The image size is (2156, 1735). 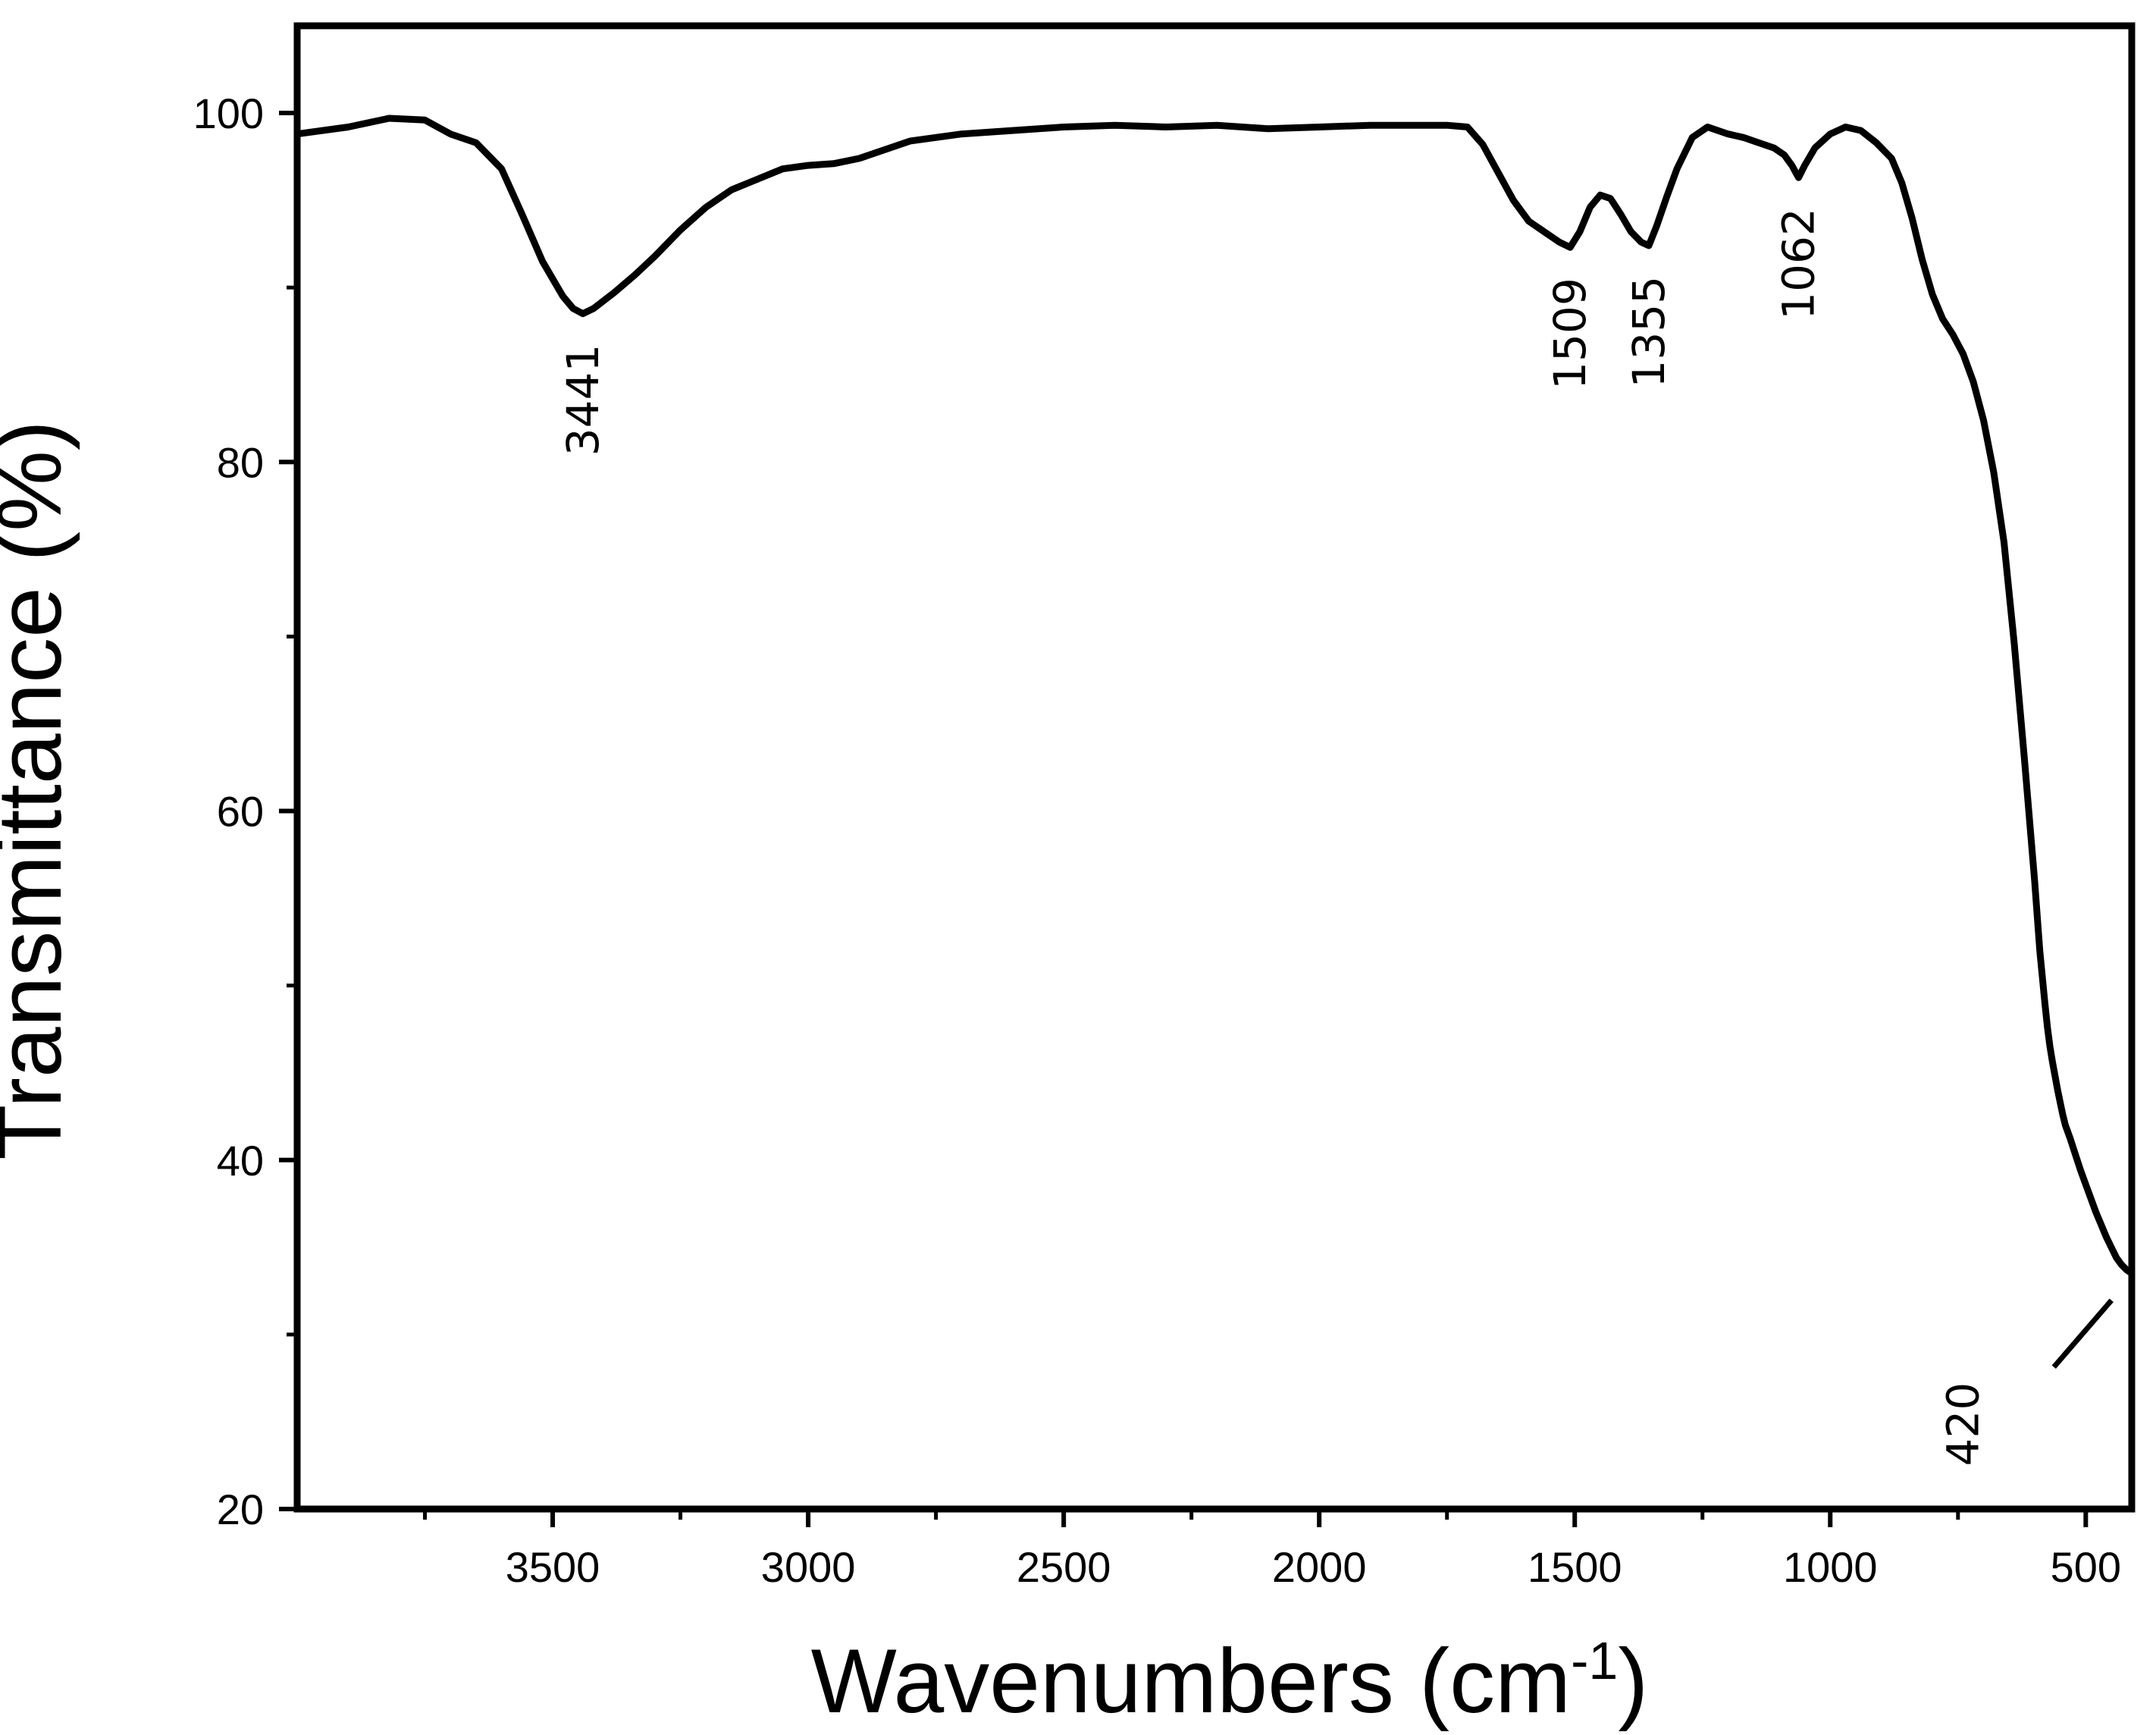 What do you see at coordinates (1064, 1567) in the screenshot?
I see `x-tick-label-2500: 2500` at bounding box center [1064, 1567].